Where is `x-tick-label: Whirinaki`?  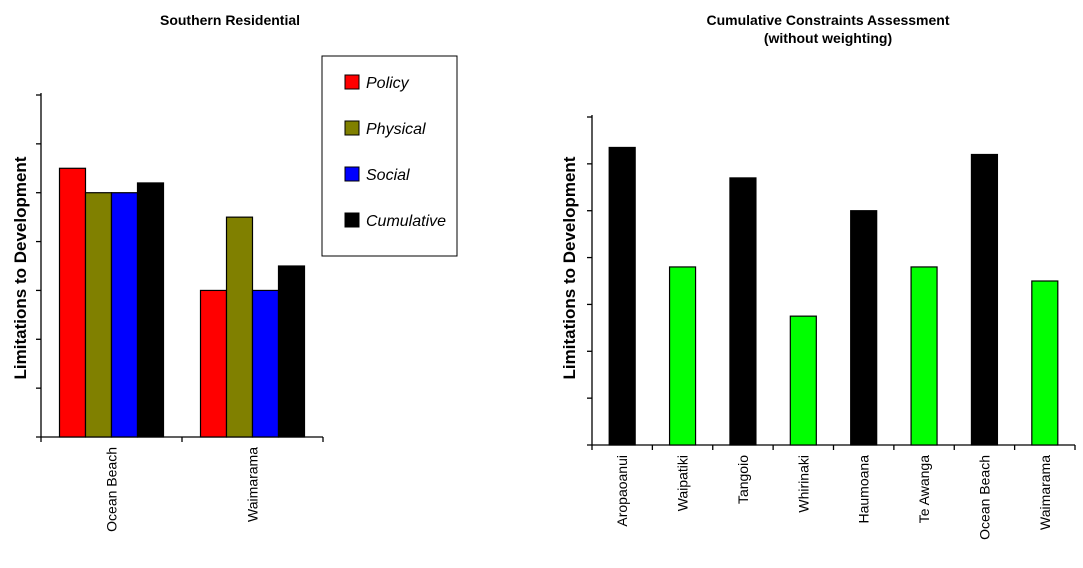 x-tick-label: Whirinaki is located at coordinates (803, 484).